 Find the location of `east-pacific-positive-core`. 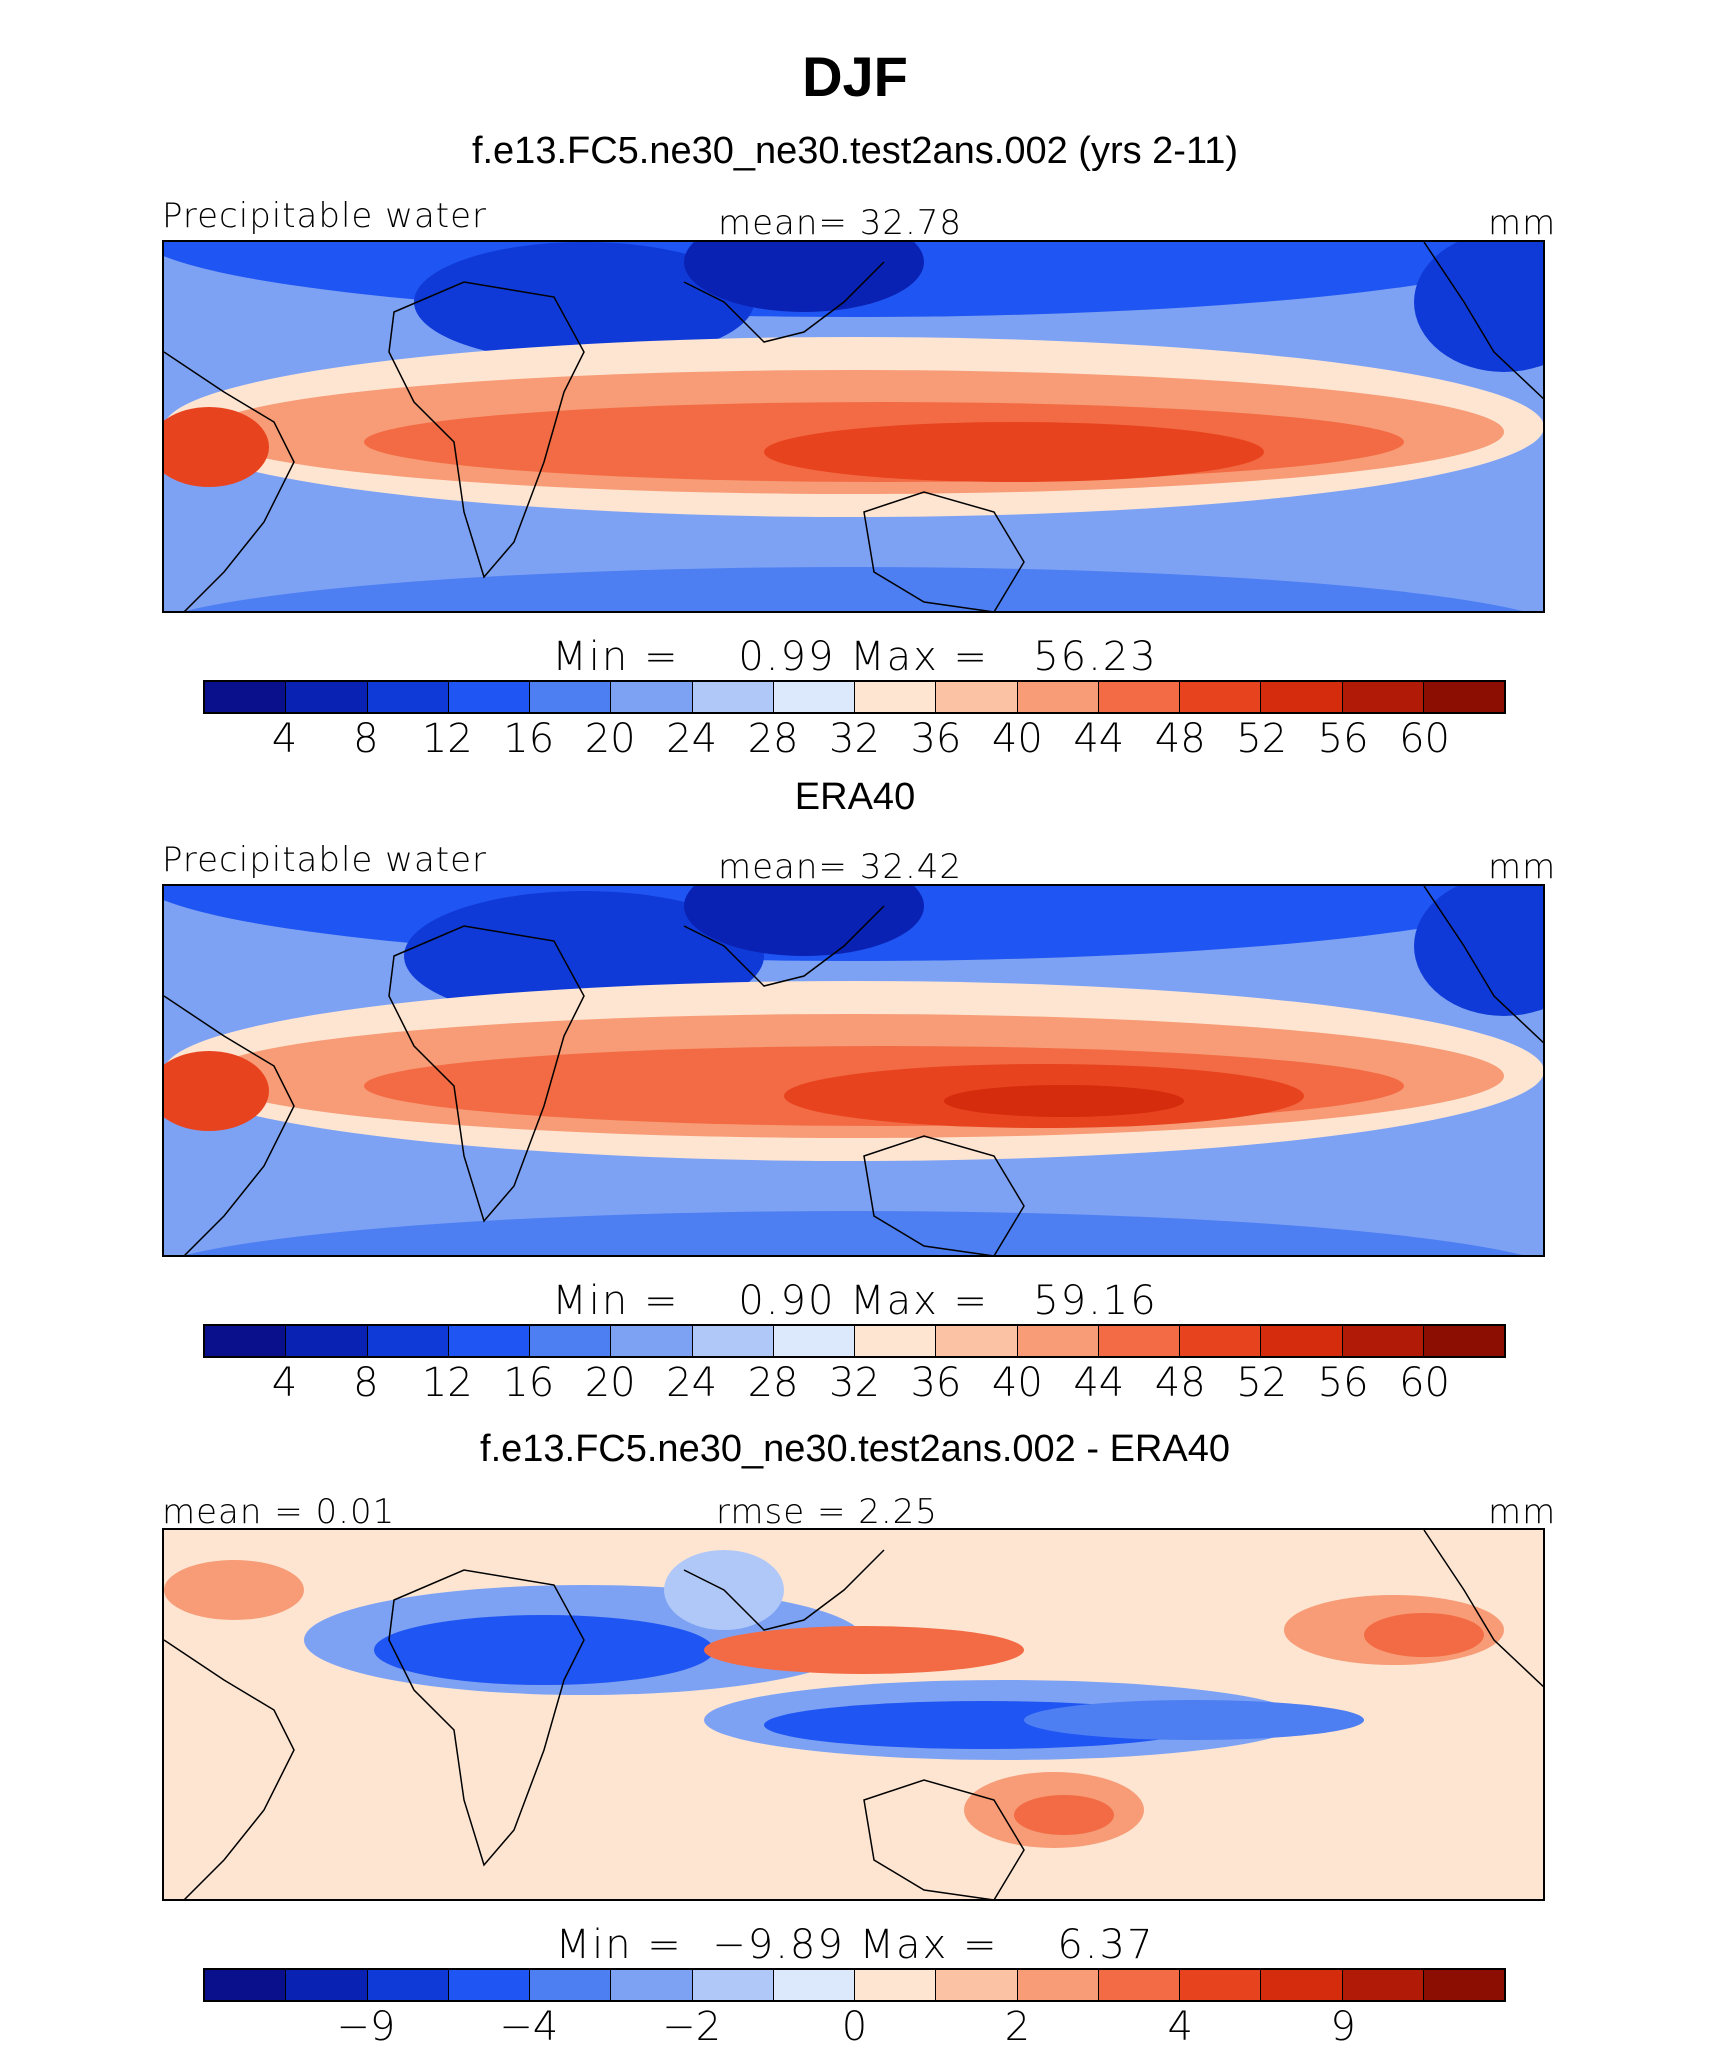

east-pacific-positive-core is located at coordinates (1424, 1635).